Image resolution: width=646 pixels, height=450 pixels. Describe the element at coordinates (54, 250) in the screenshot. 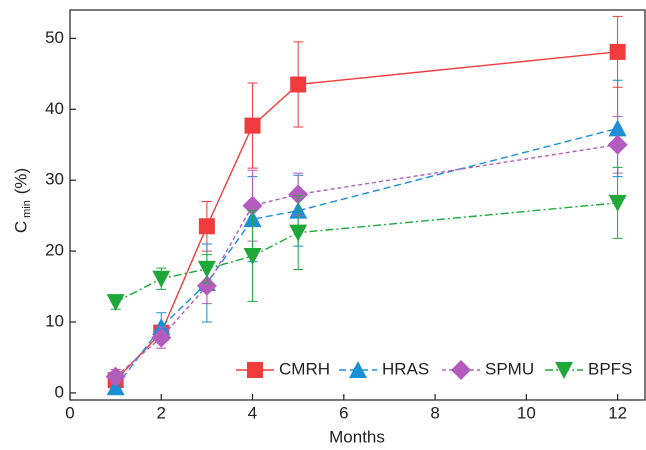

I see `y-tick-label: 20` at that location.